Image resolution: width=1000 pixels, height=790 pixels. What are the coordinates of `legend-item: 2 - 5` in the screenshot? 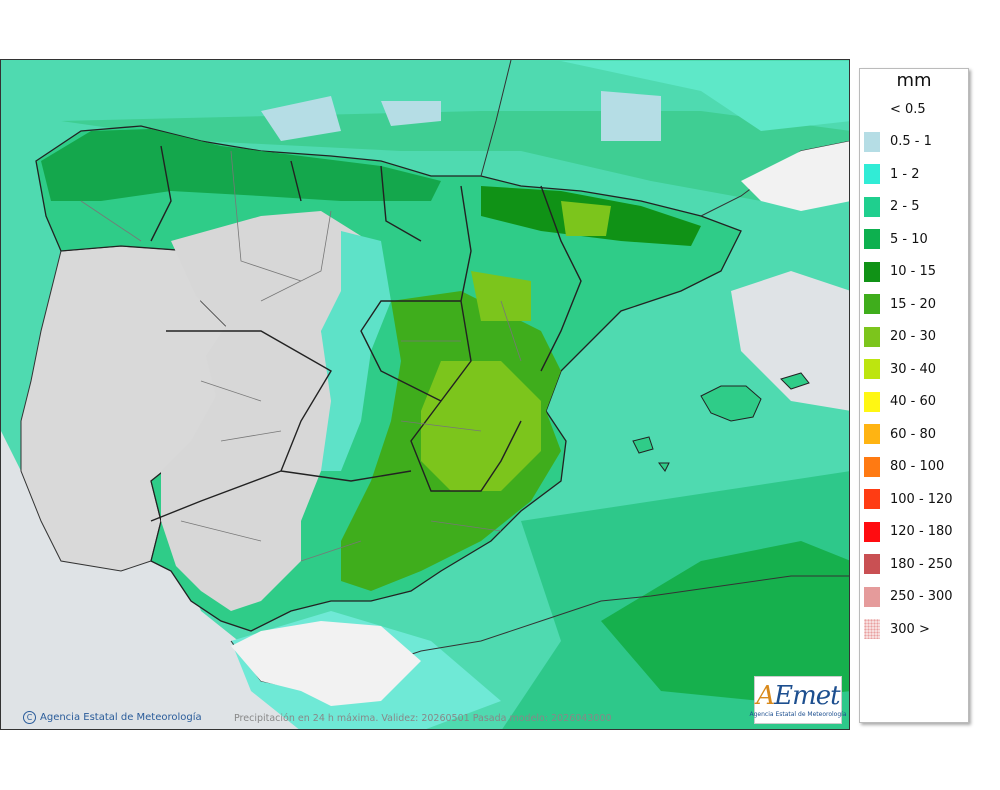 It's located at (892, 206).